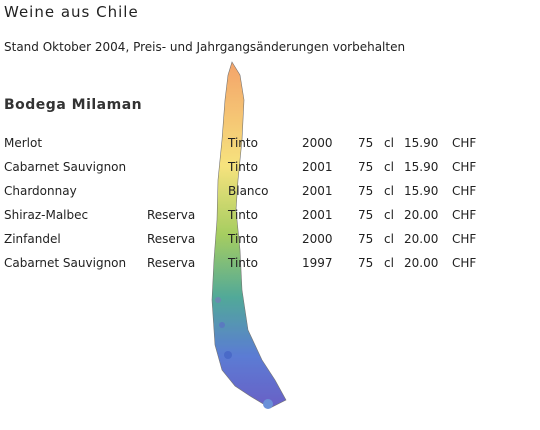 The width and height of the screenshot is (540, 430). What do you see at coordinates (40, 191) in the screenshot?
I see `cell-name: Chardonnay` at bounding box center [40, 191].